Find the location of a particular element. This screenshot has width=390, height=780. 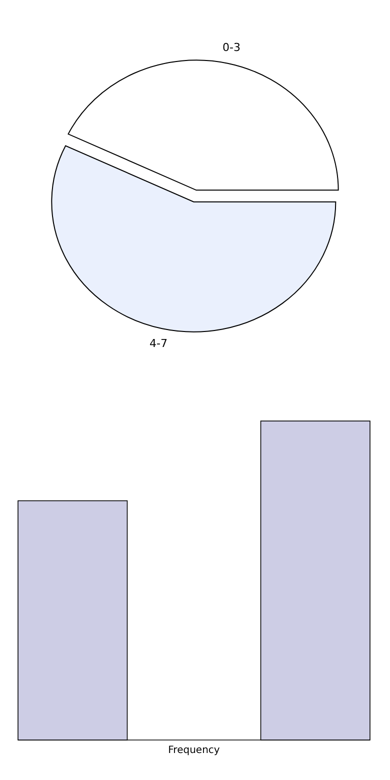

slice-label: 0-3 is located at coordinates (231, 47).